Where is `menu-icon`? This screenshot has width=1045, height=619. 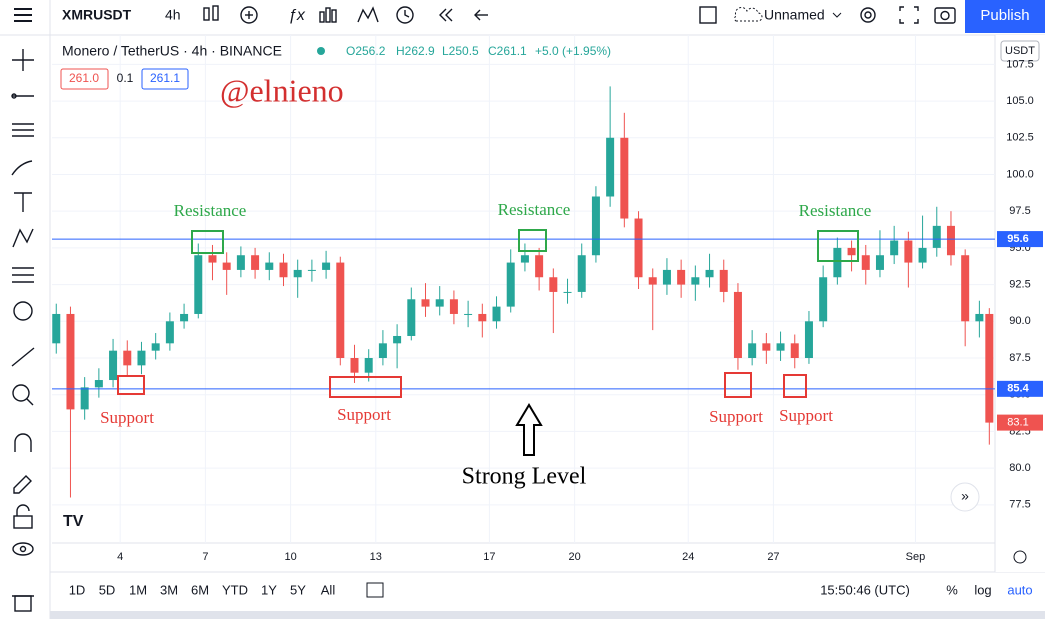
menu-icon is located at coordinates (23, 15).